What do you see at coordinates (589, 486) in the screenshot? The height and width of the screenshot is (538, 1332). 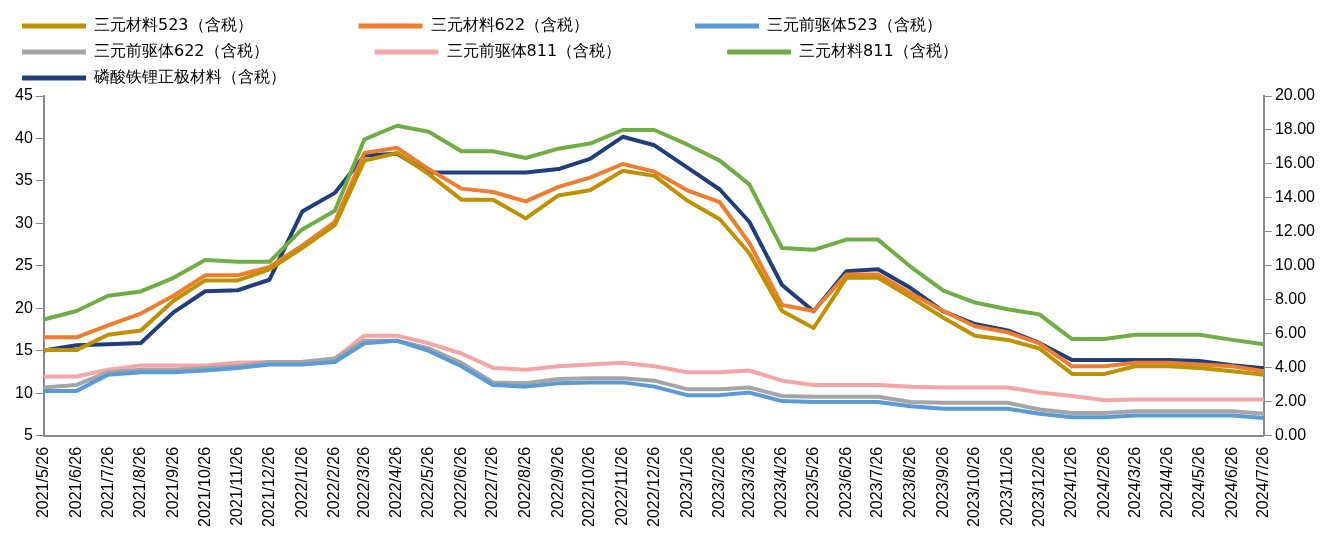 I see `x-tick-label: 2022/10/26` at bounding box center [589, 486].